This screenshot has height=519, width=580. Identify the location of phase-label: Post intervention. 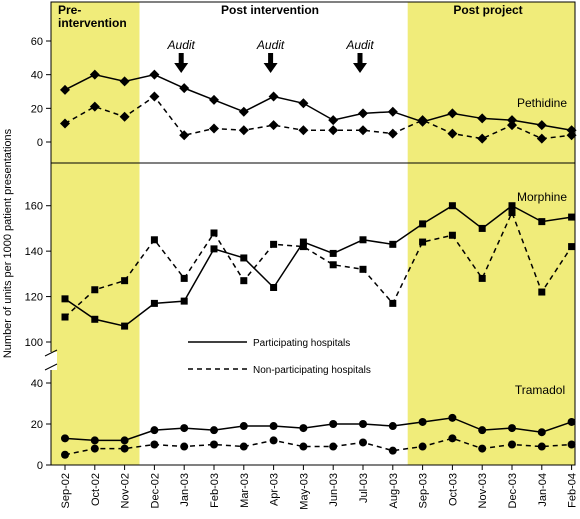
(270, 10).